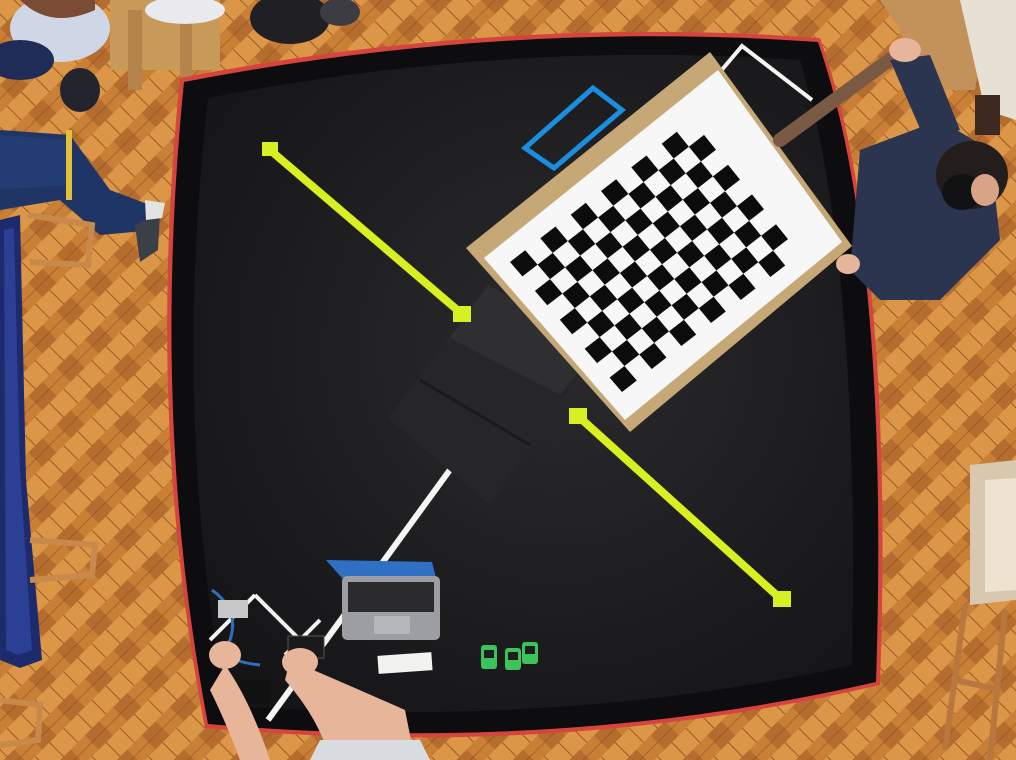 Image resolution: width=1016 pixels, height=760 pixels. Describe the element at coordinates (405, 663) in the screenshot. I see `white-card` at that location.